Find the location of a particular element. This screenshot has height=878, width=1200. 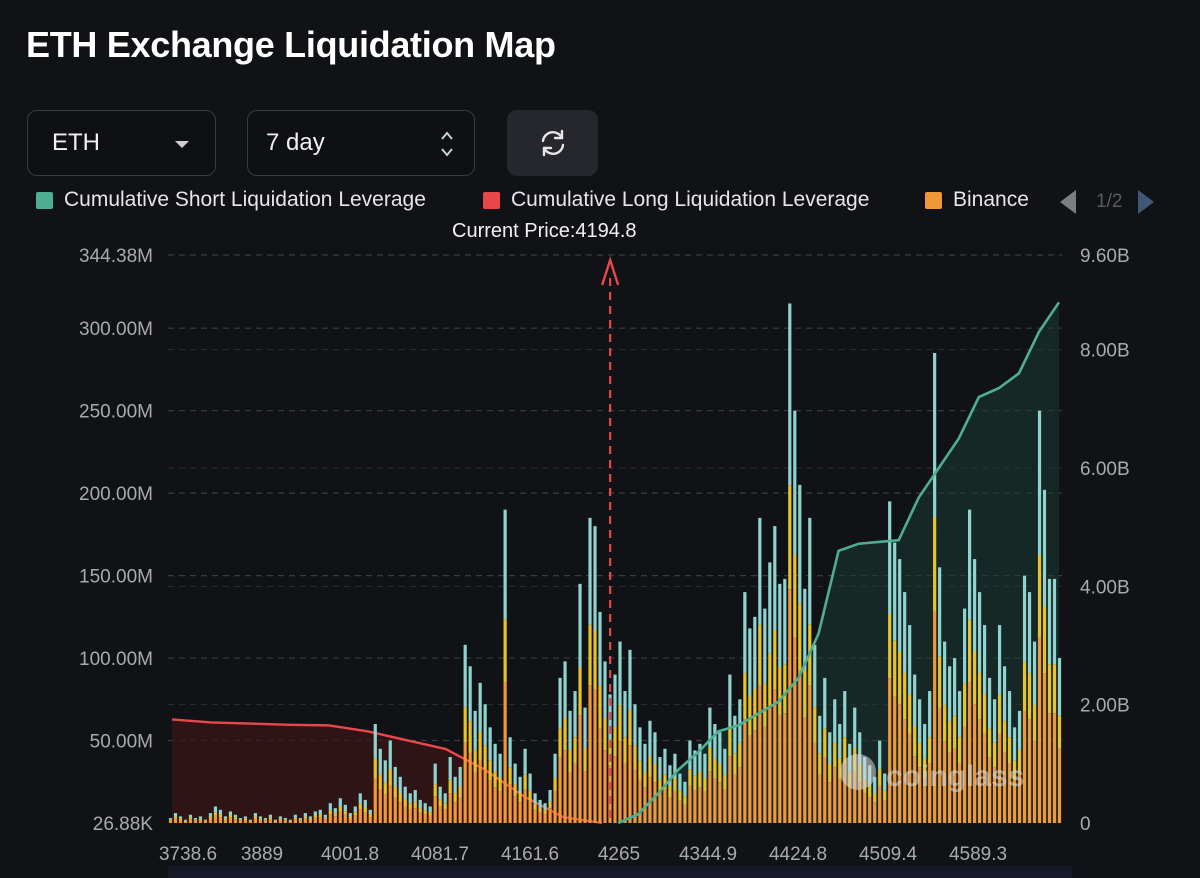

x-tick-label: 4509.4 is located at coordinates (888, 854).